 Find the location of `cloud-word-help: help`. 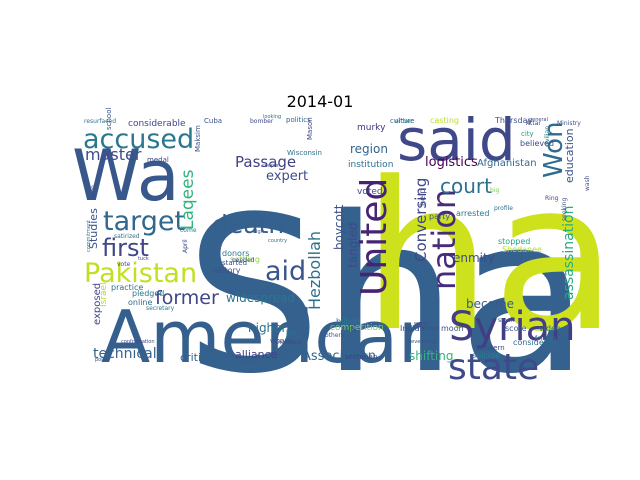

cloud-word-help: help is located at coordinates (422, 197).